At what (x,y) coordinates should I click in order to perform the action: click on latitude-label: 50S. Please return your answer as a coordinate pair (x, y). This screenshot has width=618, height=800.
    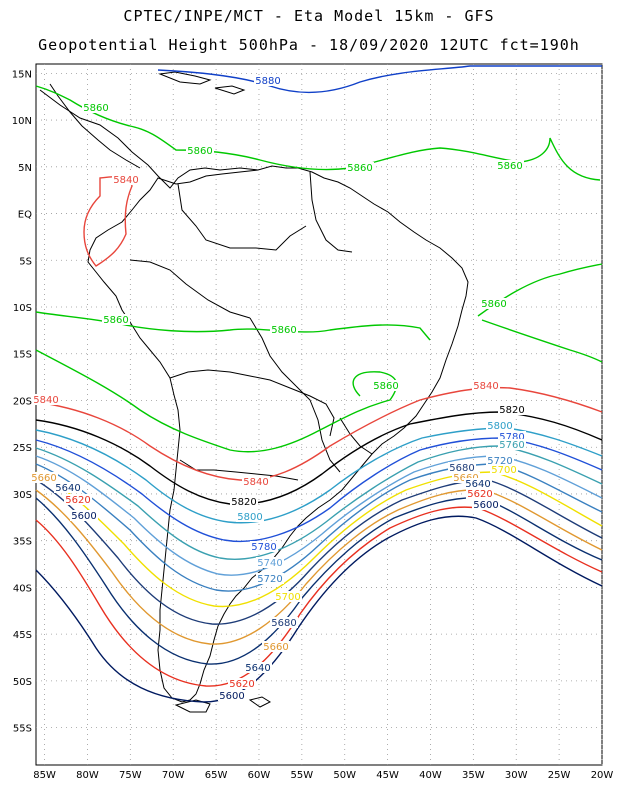
    Looking at the image, I should click on (22, 682).